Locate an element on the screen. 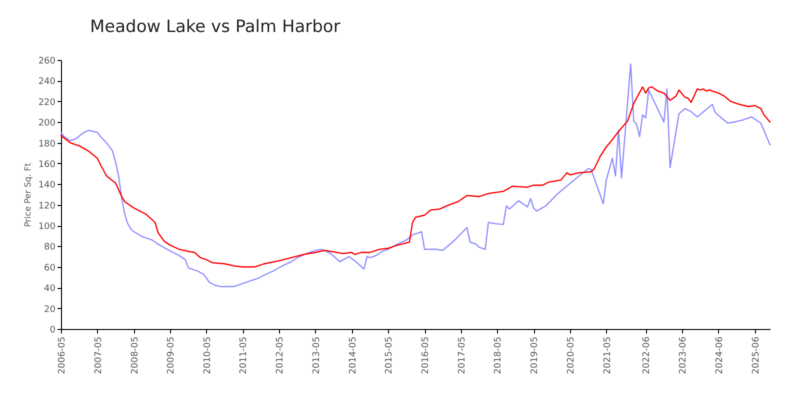  x-tick-label: 2025-06 is located at coordinates (756, 355).